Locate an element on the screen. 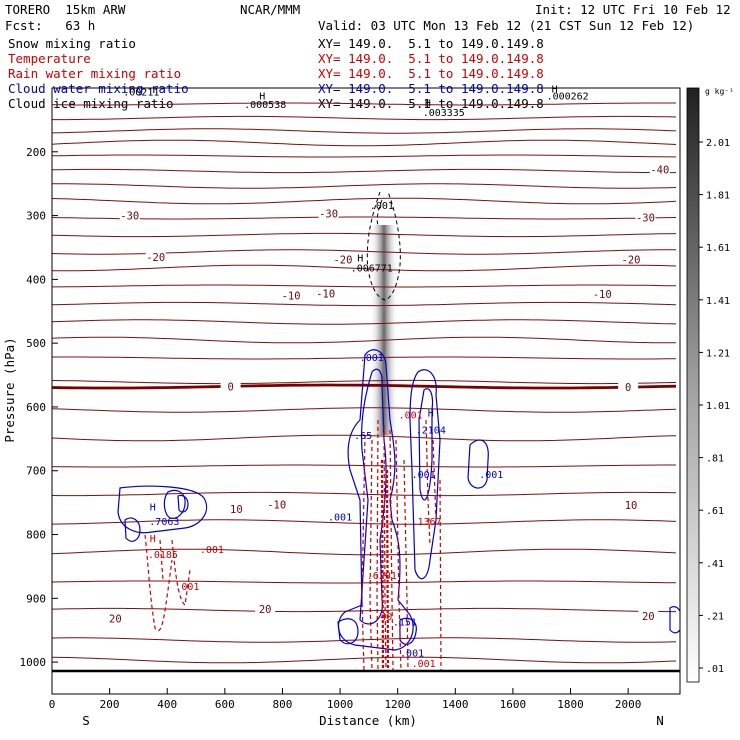 Image resolution: width=740 pixels, height=740 pixels. field-name-rain: Rain water mixing ratio is located at coordinates (95, 73).